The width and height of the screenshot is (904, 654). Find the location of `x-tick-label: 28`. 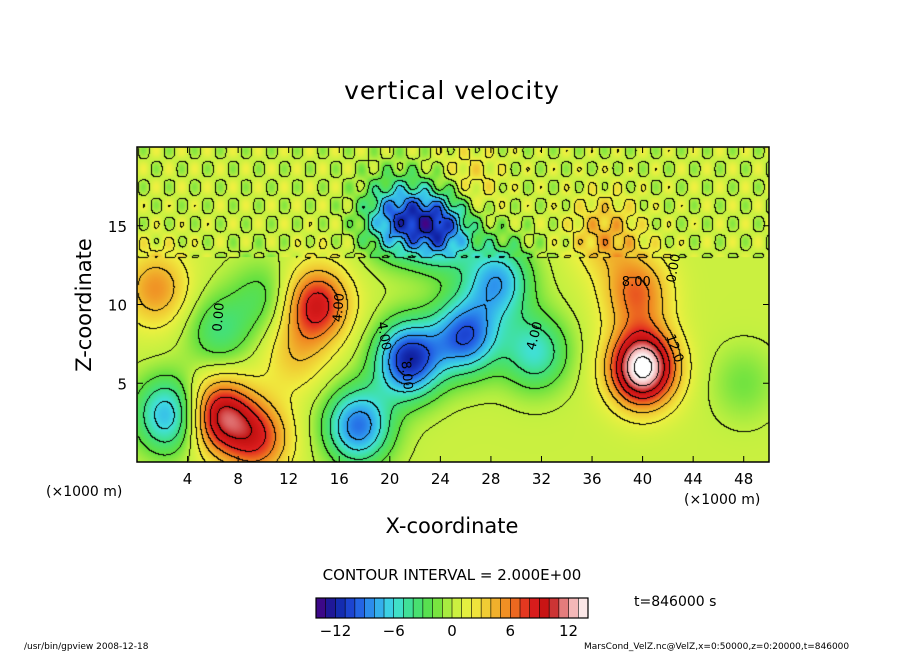

x-tick-label: 28 is located at coordinates (490, 479).